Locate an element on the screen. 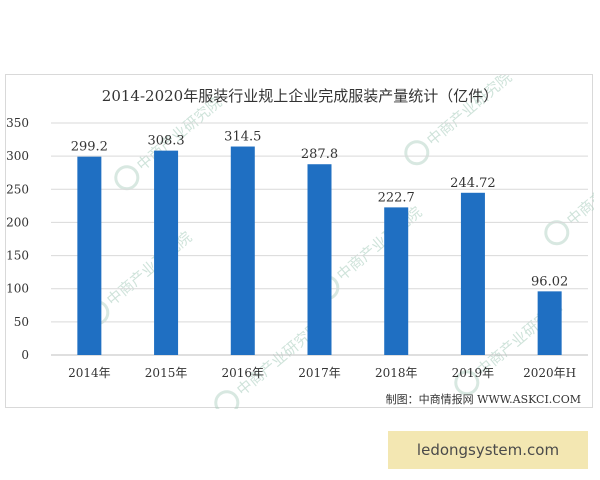 This screenshot has height=480, width=600. x-tick-label: 2016年 is located at coordinates (243, 373).